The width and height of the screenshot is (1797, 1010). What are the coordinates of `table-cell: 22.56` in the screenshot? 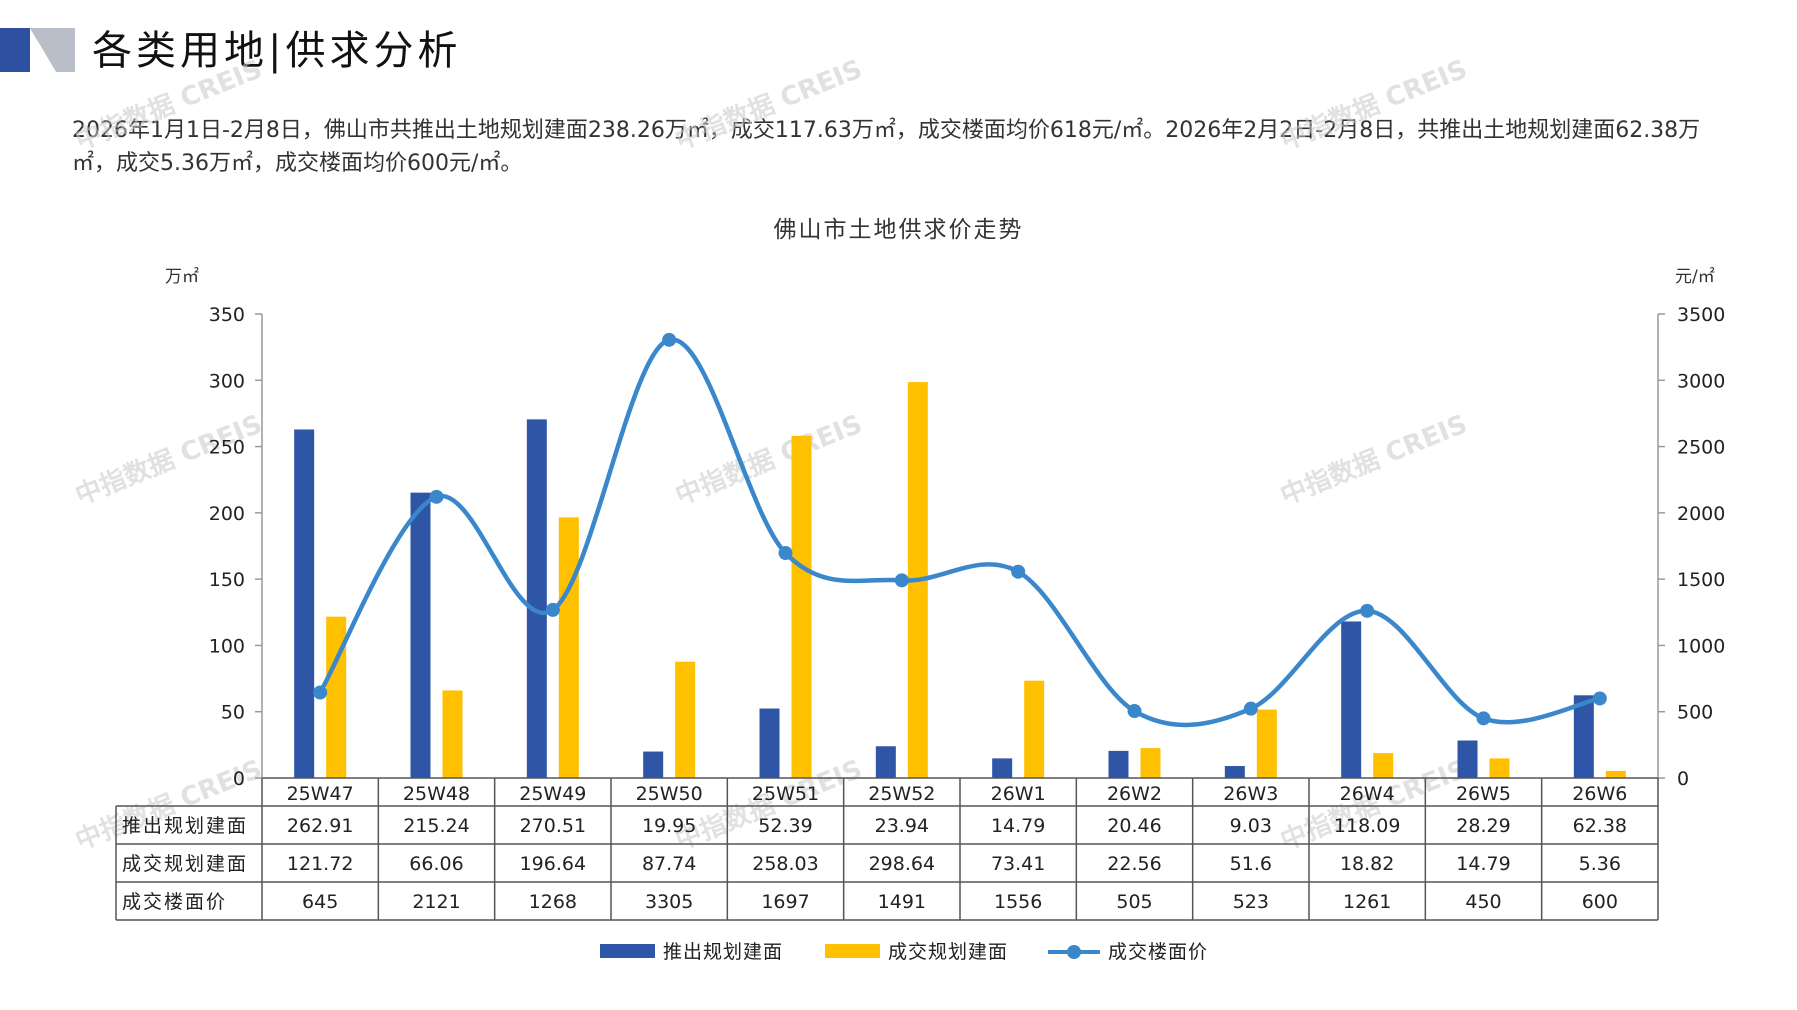 It's located at (1134, 864).